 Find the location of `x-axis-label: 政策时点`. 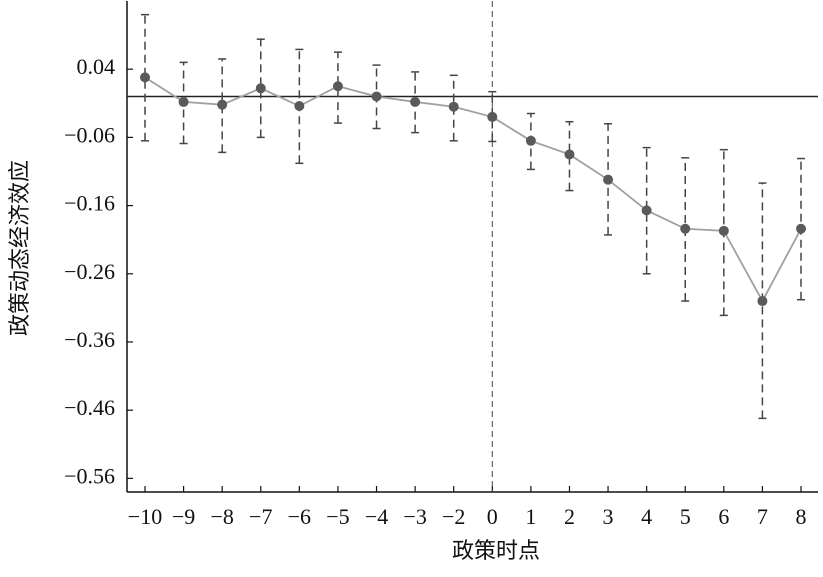

x-axis-label: 政策时点 is located at coordinates (496, 550).